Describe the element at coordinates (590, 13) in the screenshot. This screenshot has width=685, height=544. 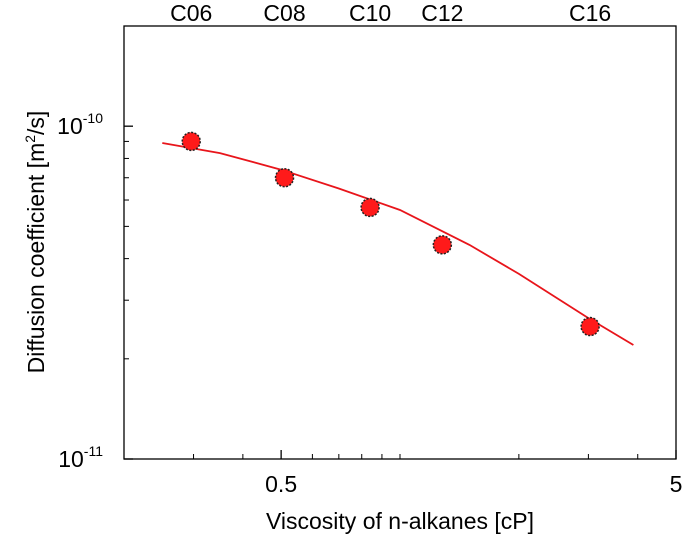
I see `top-label: C16` at that location.